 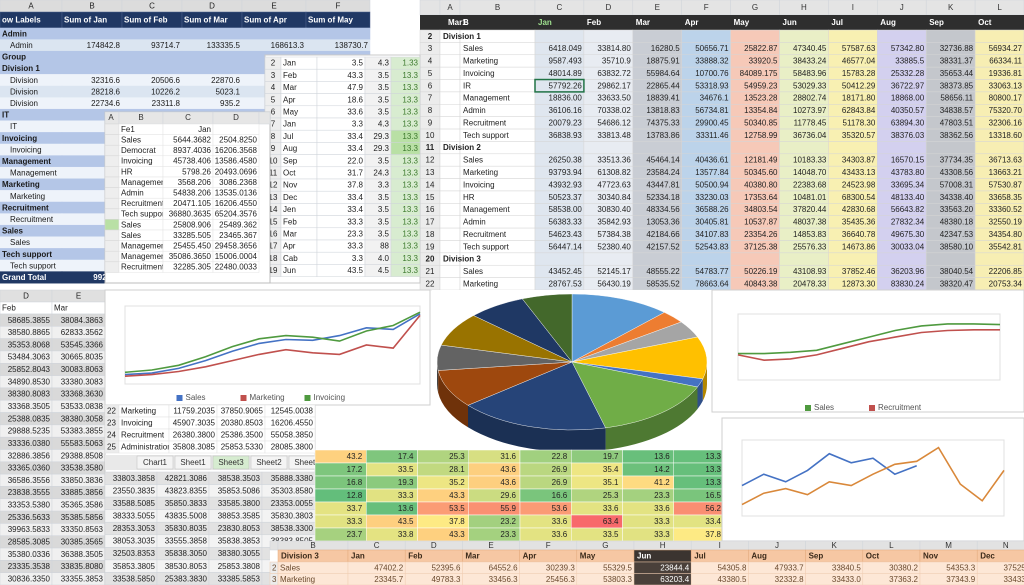 I want to click on sheet-cell: 35853.3805, so click(x=134, y=566).